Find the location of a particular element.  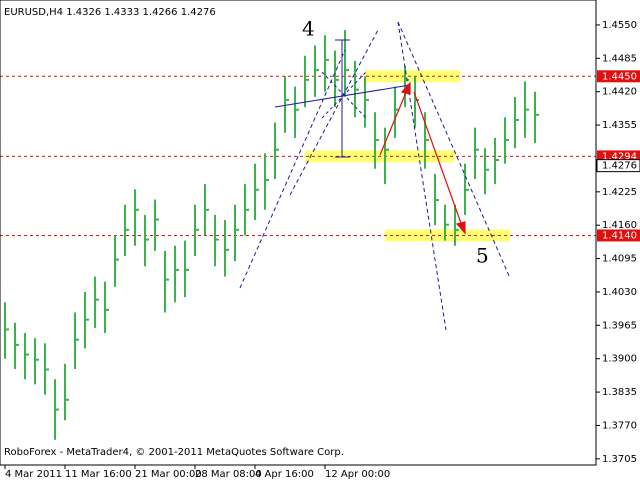

price-tag is located at coordinates (618, 166).